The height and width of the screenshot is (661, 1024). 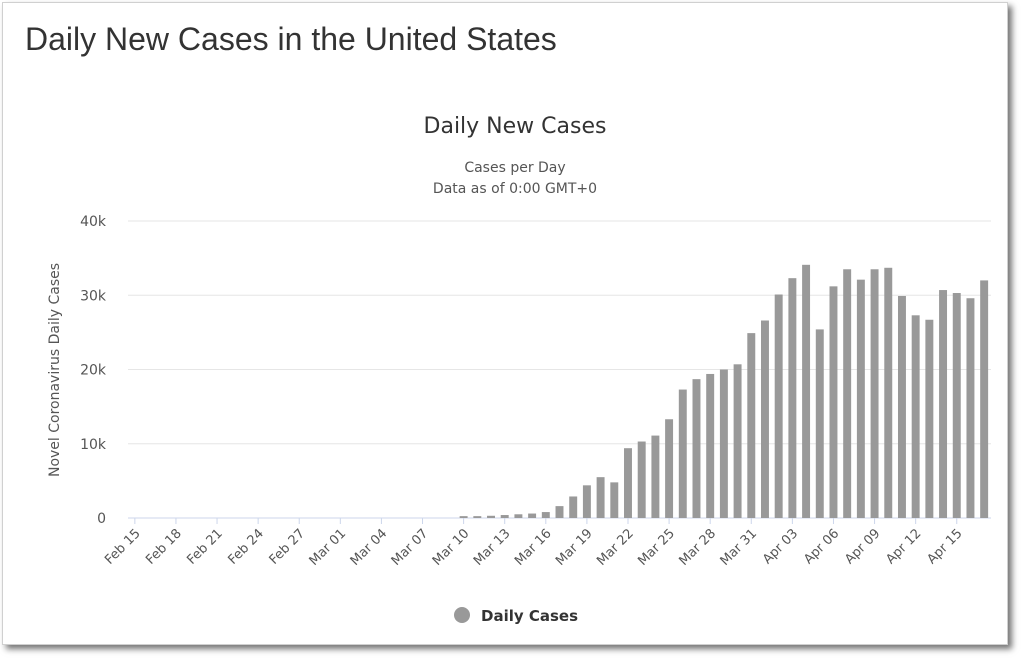 I want to click on y-axis-title: Novel Coronavirus Daily Cases, so click(x=55, y=370).